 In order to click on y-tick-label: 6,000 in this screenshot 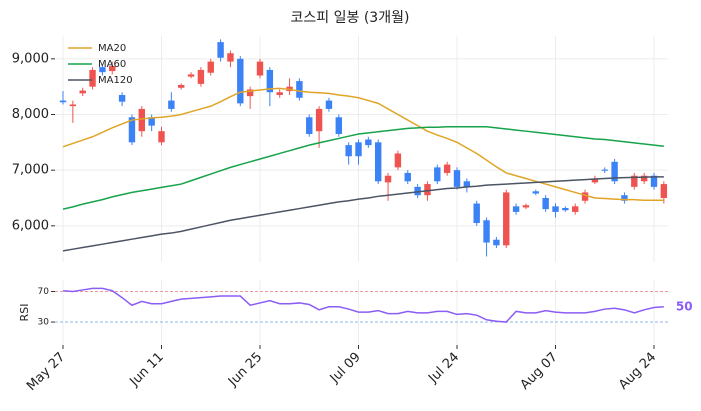, I will do `click(30, 225)`.